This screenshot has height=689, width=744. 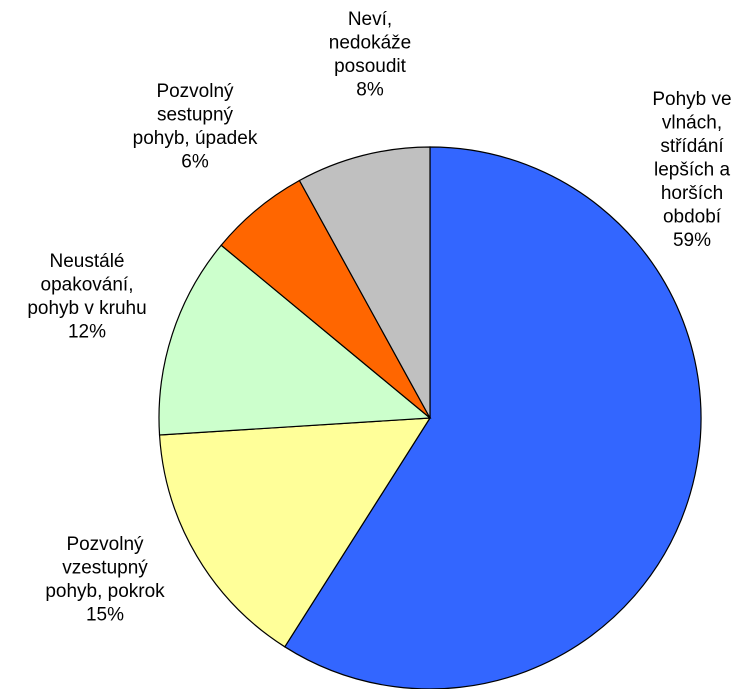 What do you see at coordinates (692, 240) in the screenshot?
I see `value-label: 59%` at bounding box center [692, 240].